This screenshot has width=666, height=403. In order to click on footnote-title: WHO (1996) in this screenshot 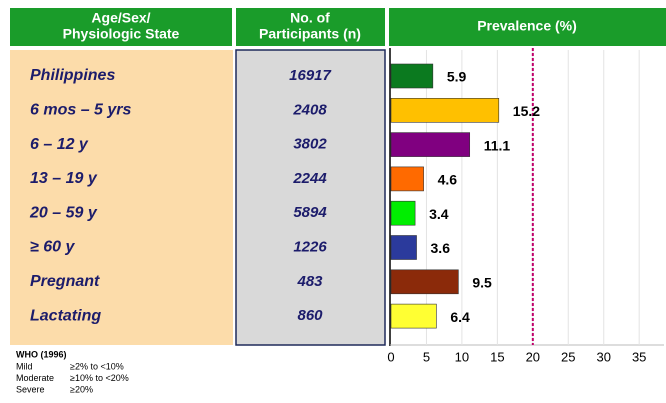, I will do `click(41, 354)`.